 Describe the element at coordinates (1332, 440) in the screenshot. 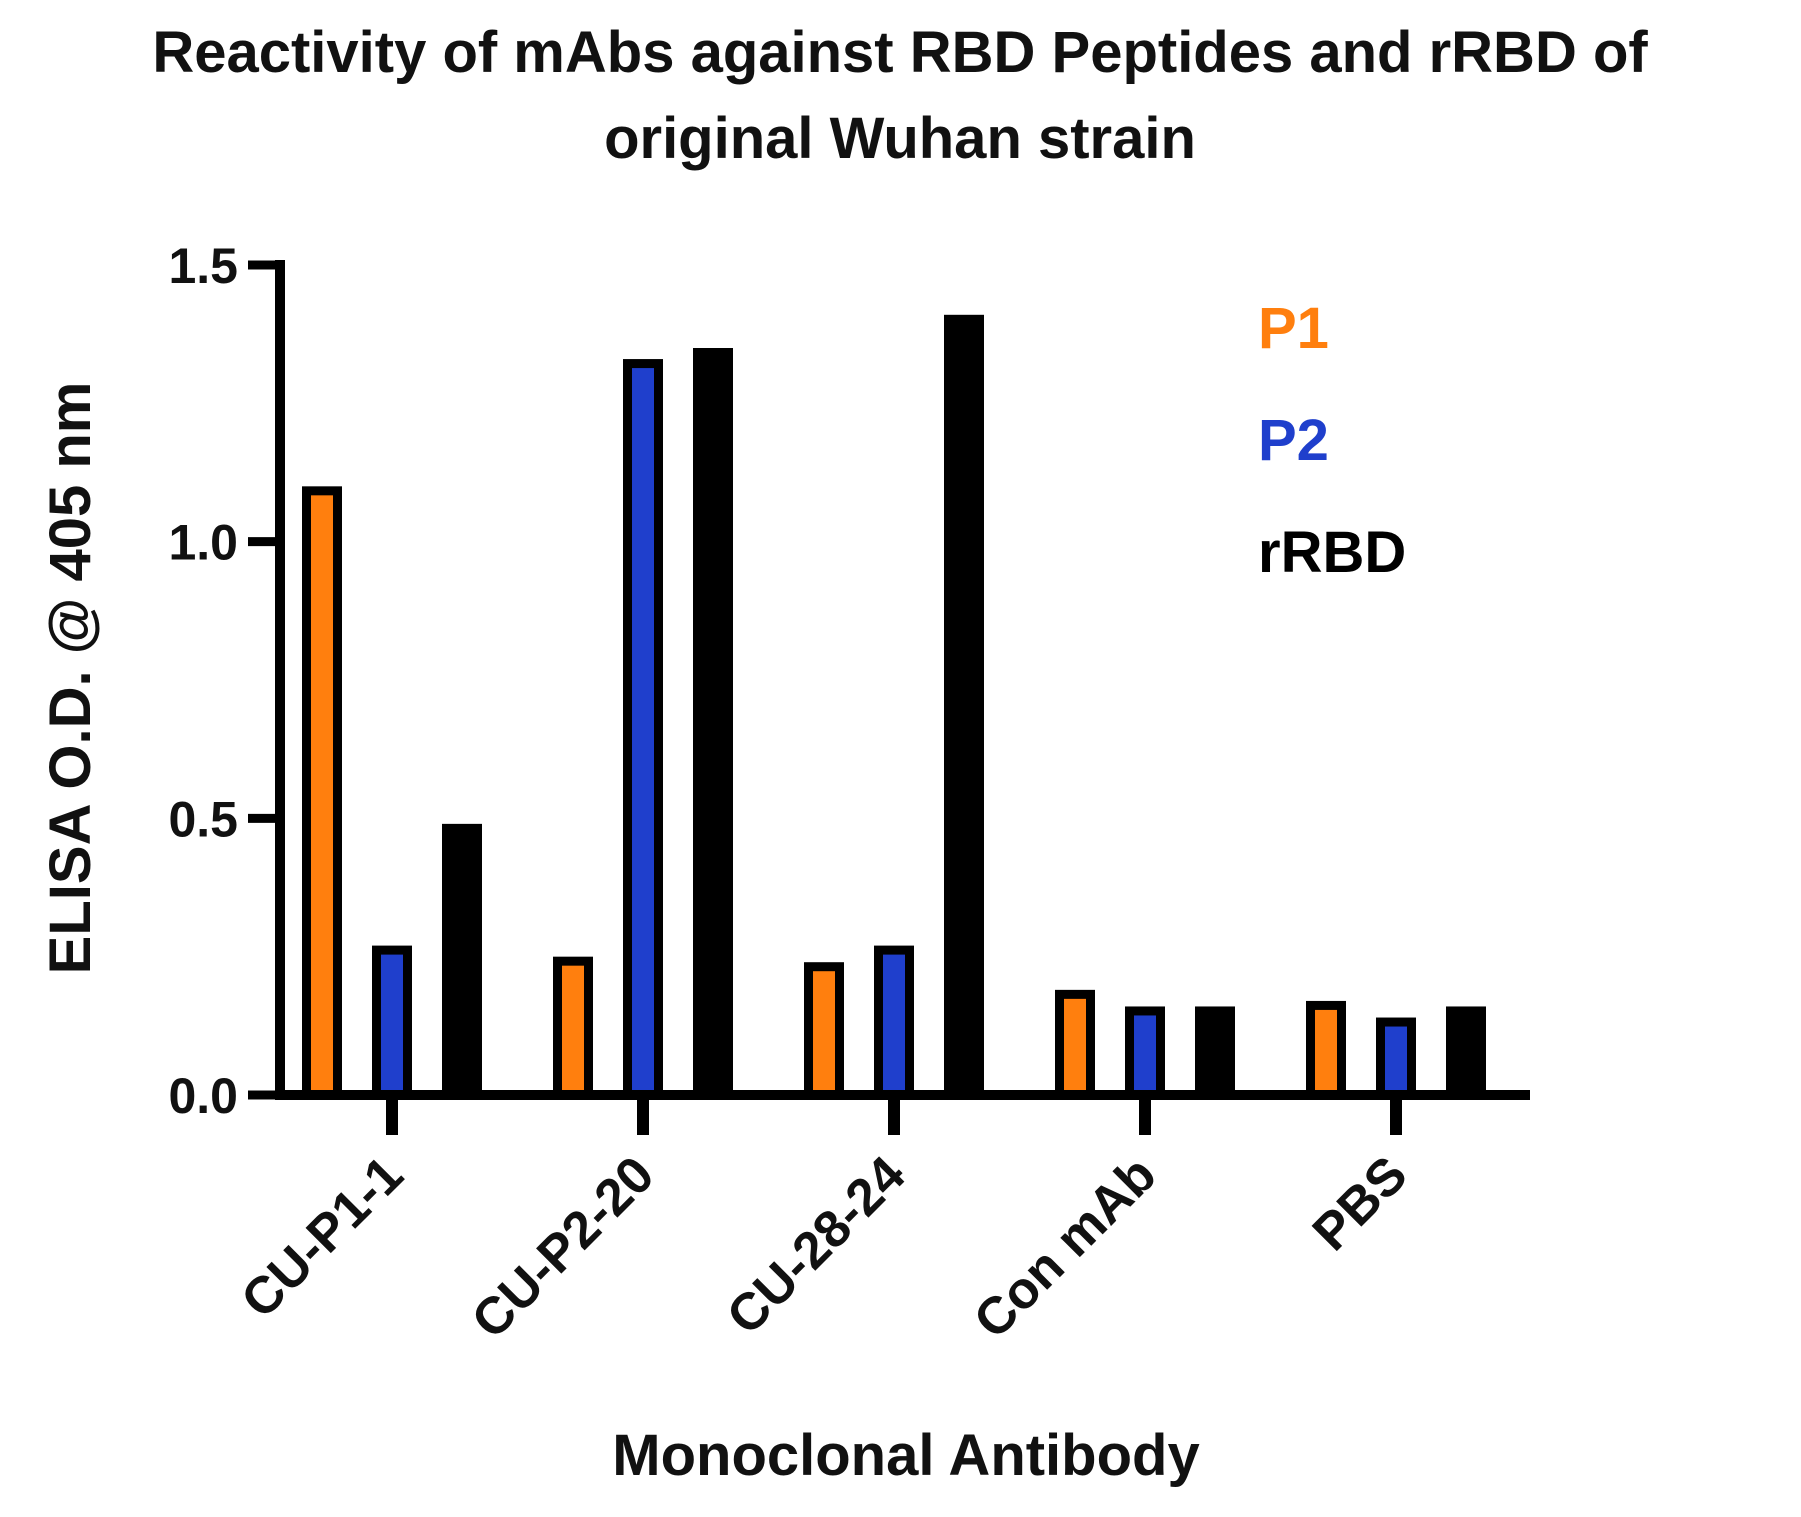

I see `legend: P1 P2 rRBD` at that location.